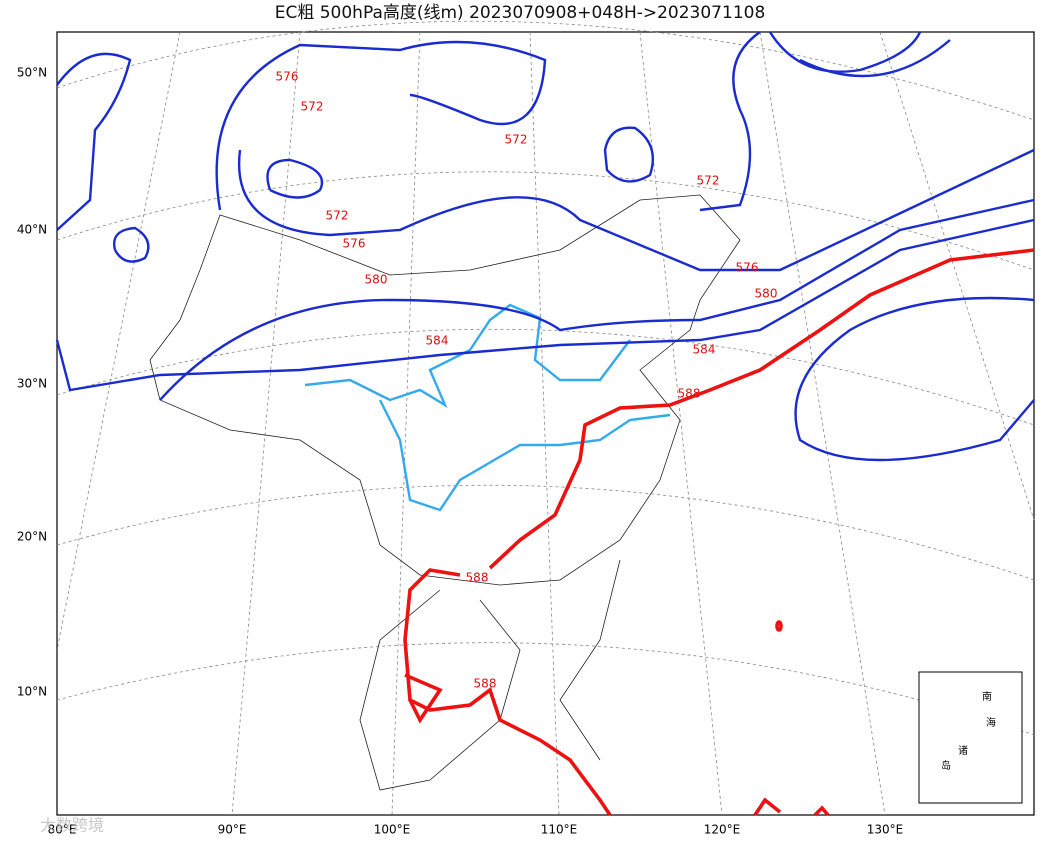  I want to click on inset-label: 海, so click(991, 722).